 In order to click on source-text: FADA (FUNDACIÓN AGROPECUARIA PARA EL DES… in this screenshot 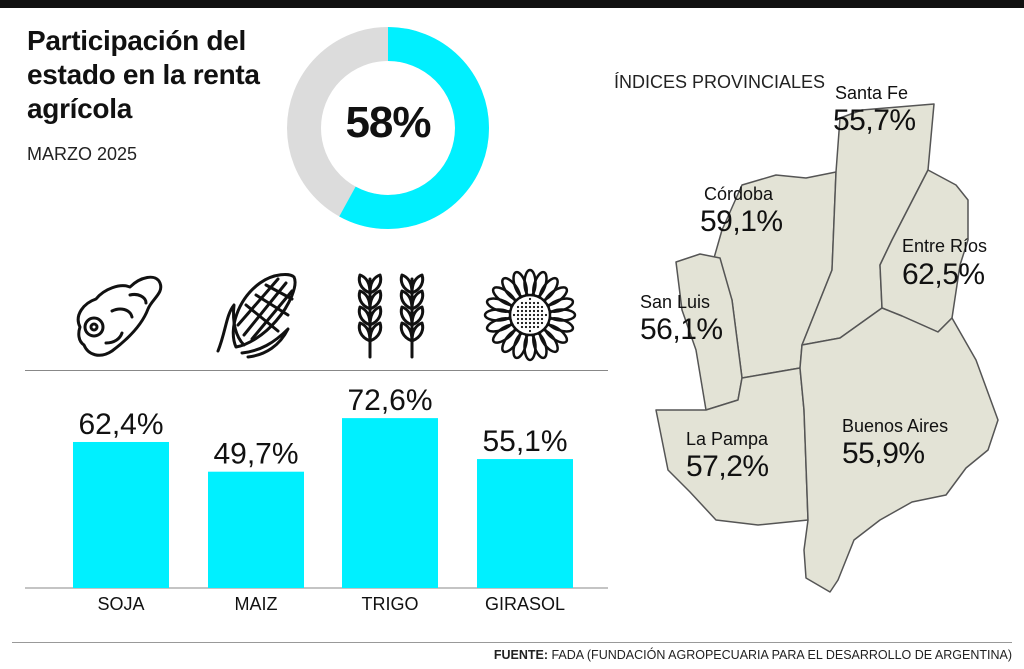, I will do `click(781, 655)`.